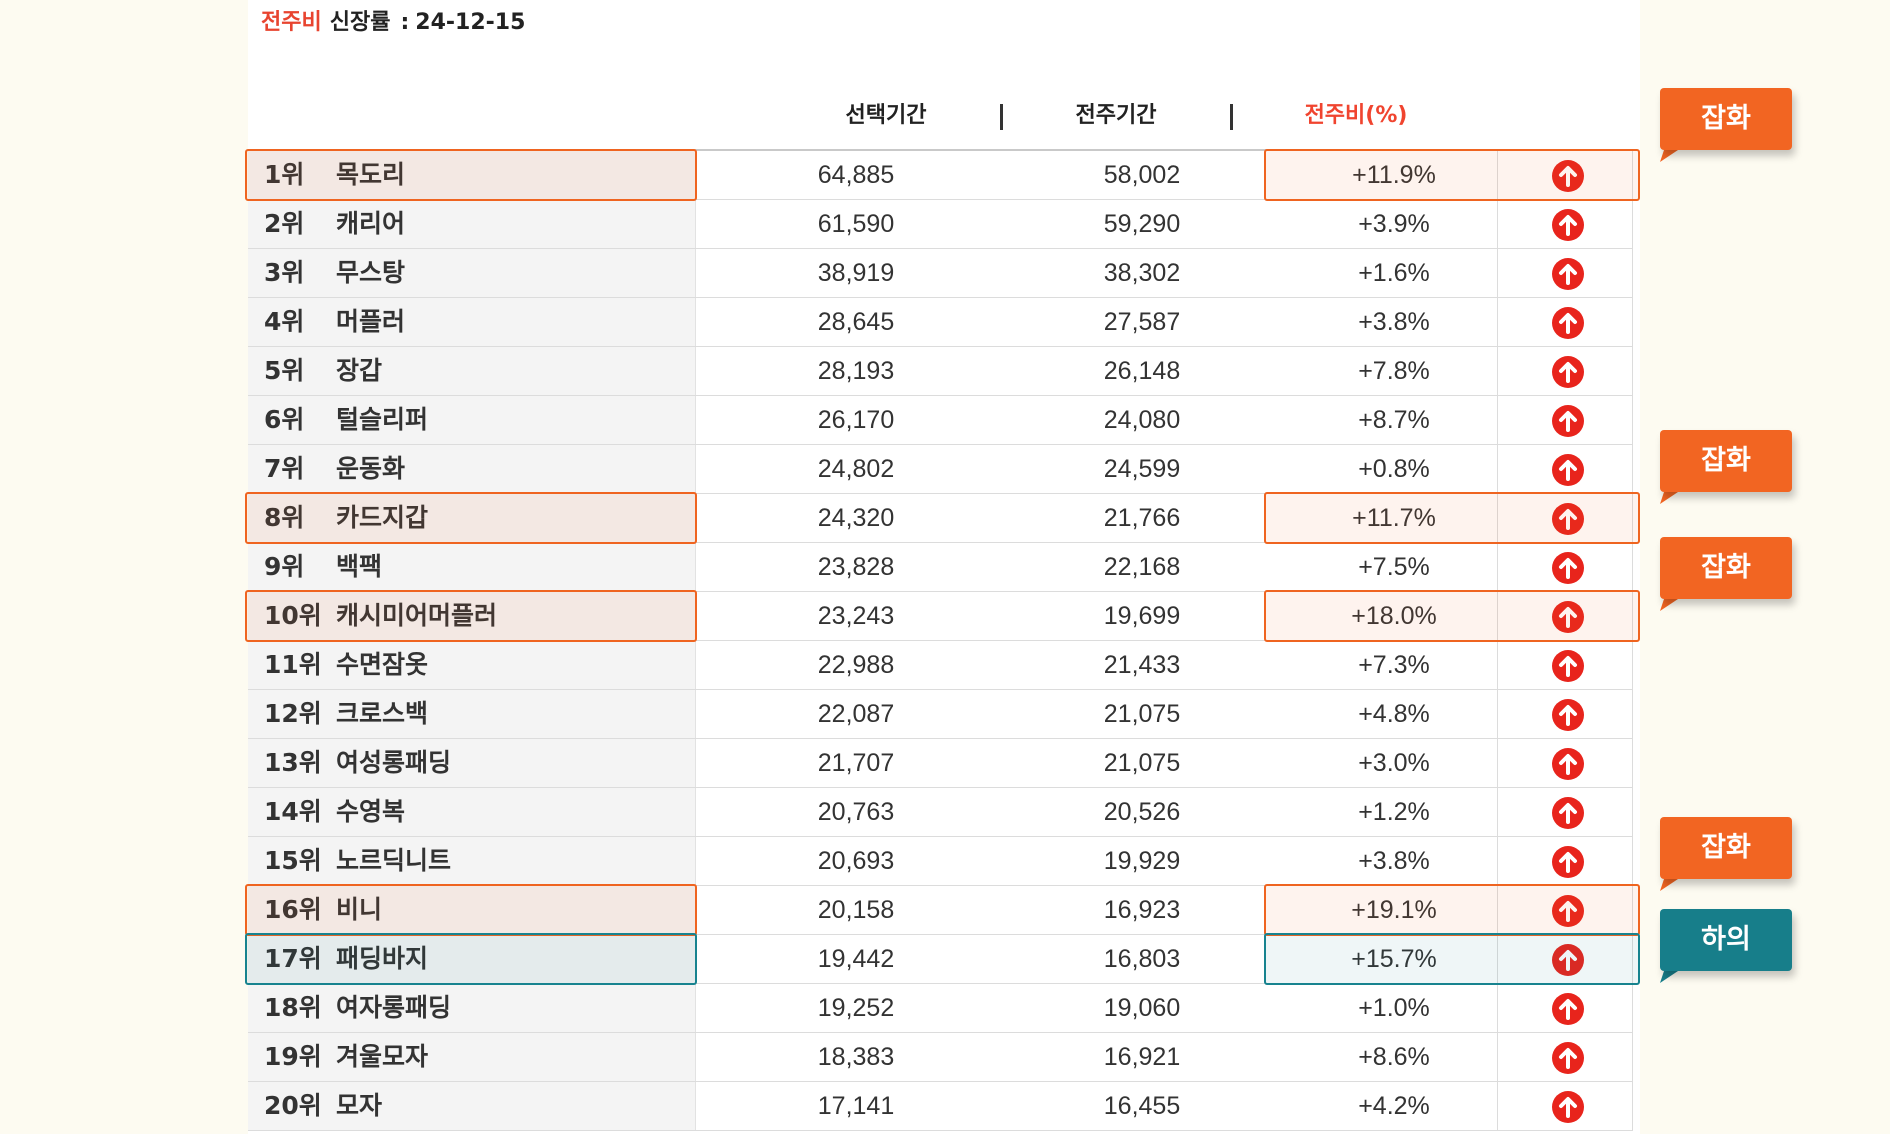  What do you see at coordinates (472, 861) in the screenshot?
I see `rank-keyword-cell: 15위 노르딕니트` at bounding box center [472, 861].